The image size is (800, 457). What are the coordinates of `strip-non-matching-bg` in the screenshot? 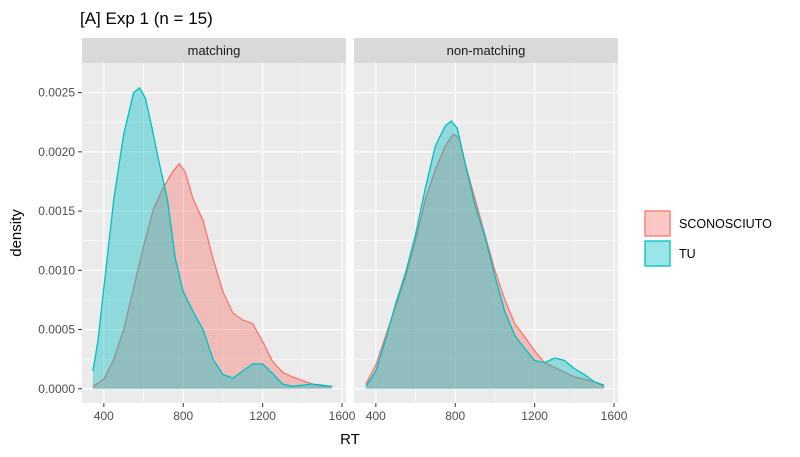 It's located at (486, 50).